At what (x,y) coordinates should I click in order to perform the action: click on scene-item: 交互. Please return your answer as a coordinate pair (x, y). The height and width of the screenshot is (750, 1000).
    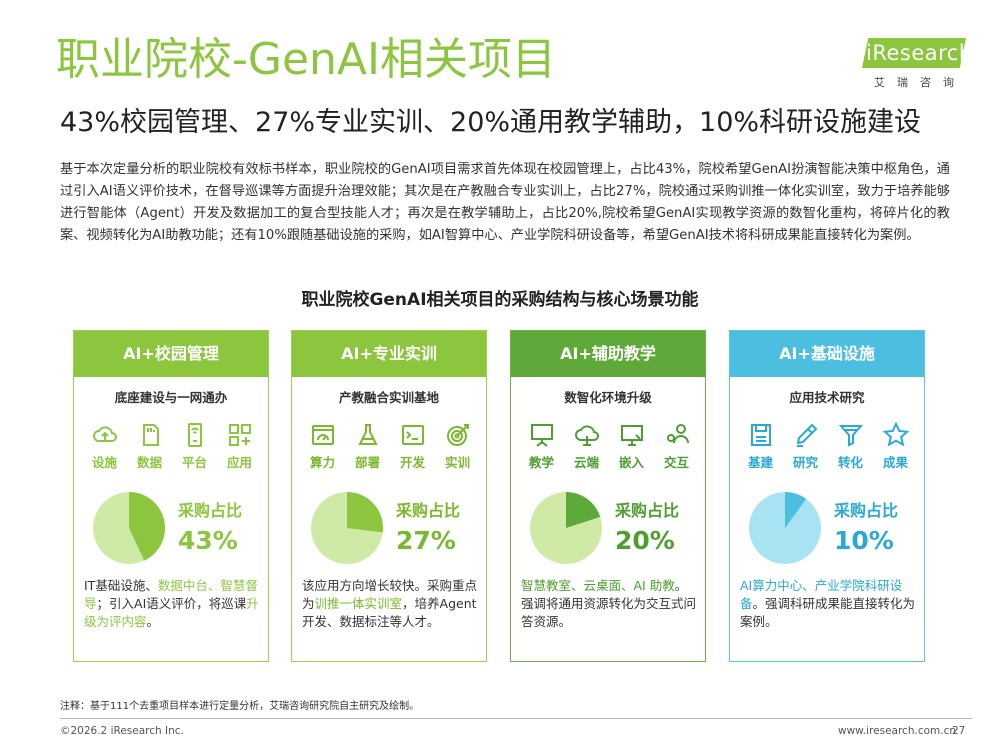
    Looking at the image, I should click on (676, 446).